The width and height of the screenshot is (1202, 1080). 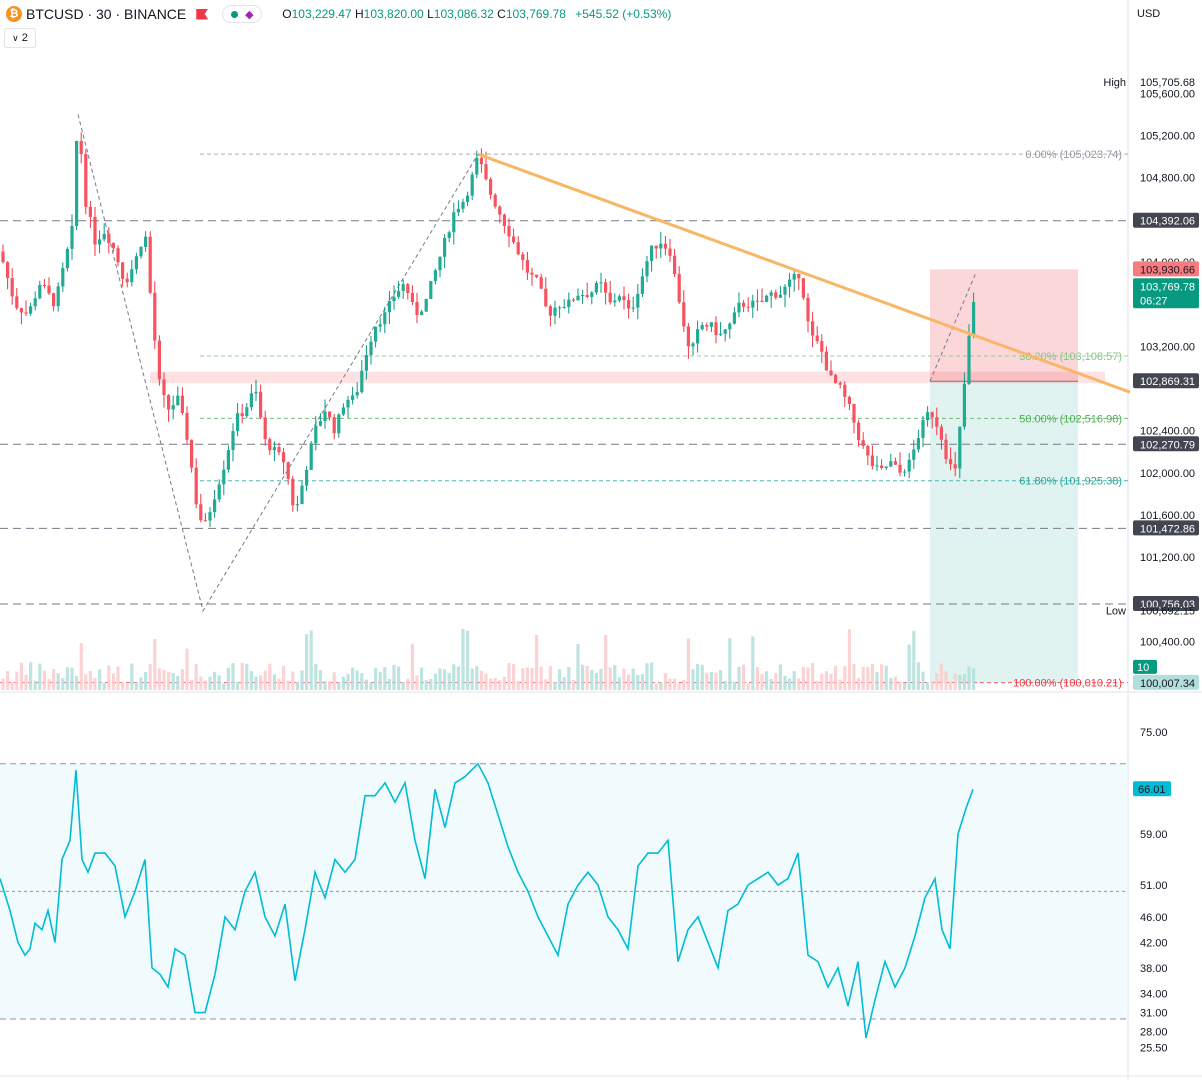 I want to click on price-label-value: 103,769.78, so click(x=1167, y=287).